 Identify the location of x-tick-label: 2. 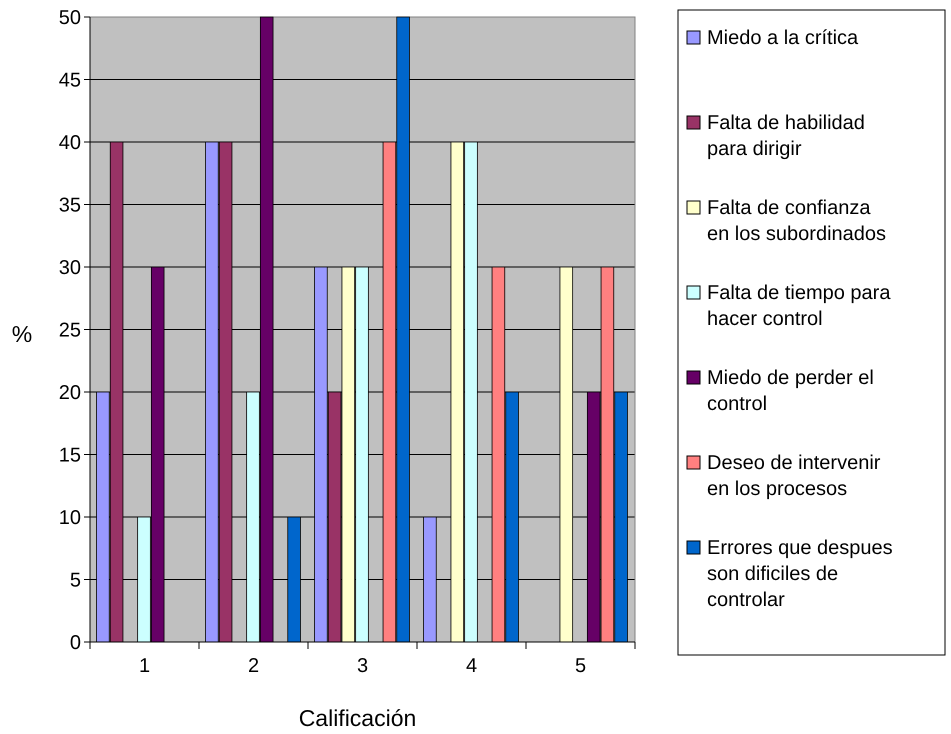
(254, 666).